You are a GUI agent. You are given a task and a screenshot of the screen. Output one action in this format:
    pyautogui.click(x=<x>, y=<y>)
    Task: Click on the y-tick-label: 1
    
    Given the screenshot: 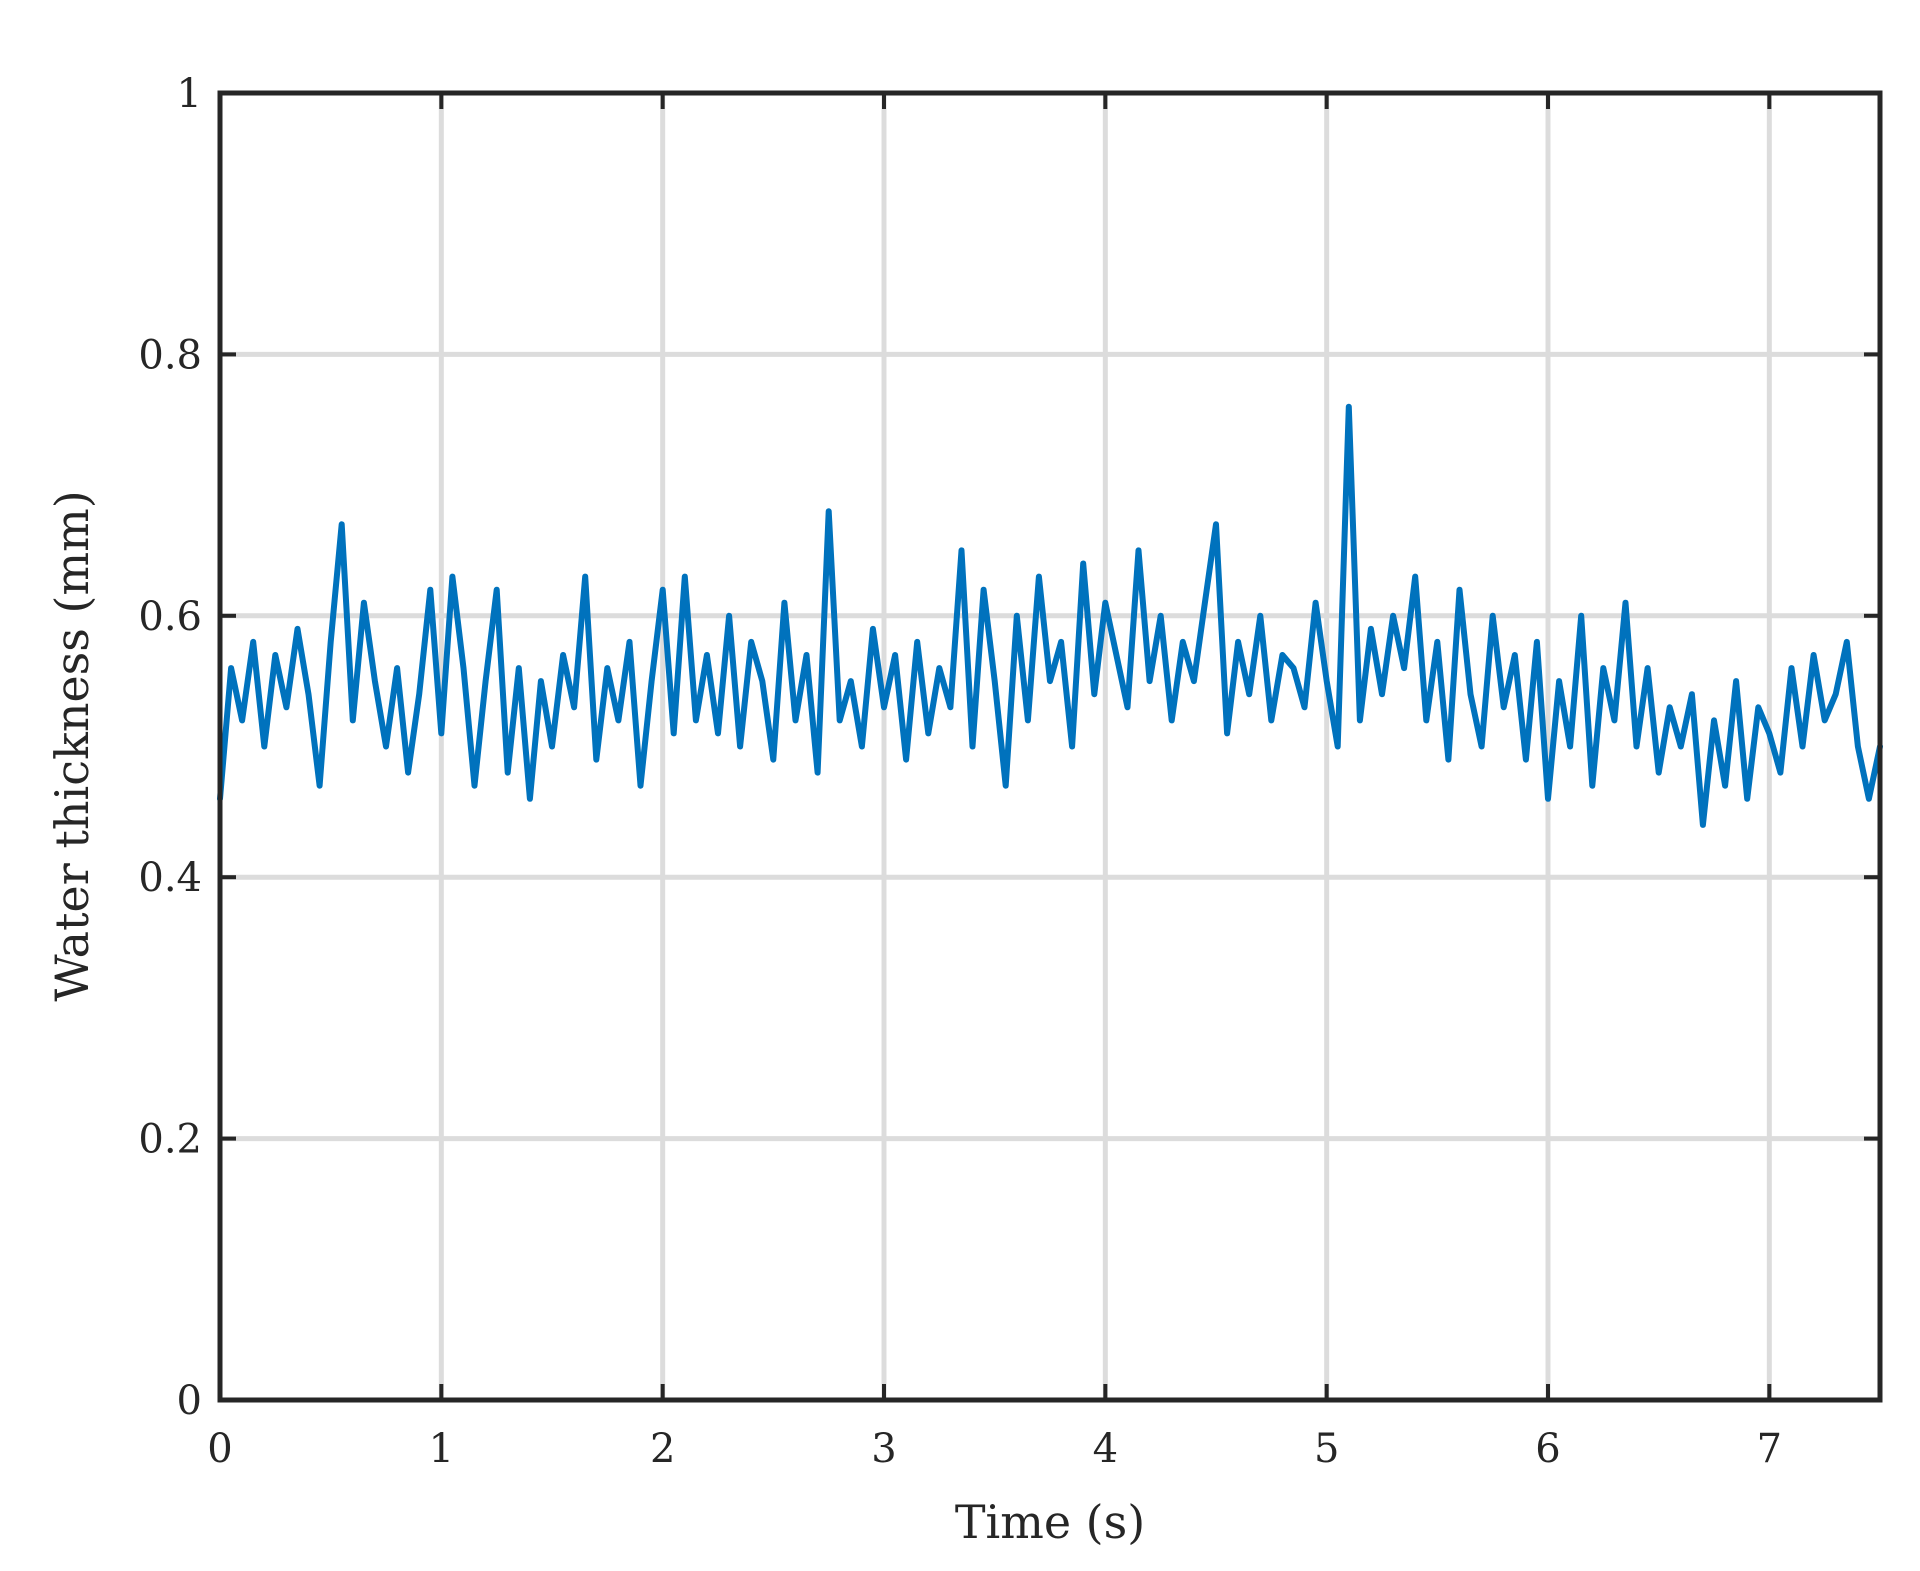 What is the action you would take?
    pyautogui.click(x=189, y=94)
    